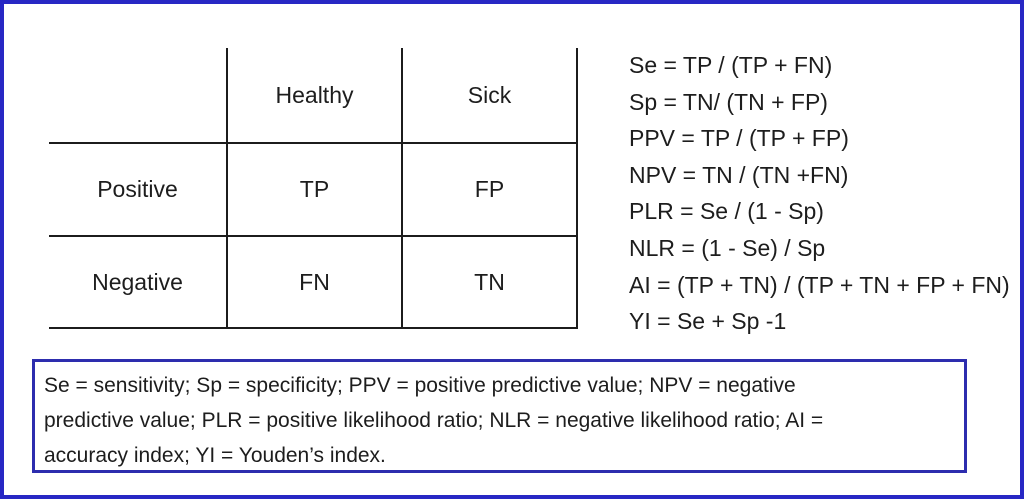 This screenshot has height=499, width=1024. I want to click on formula-ppv: PPV = TP / (TP + FP), so click(739, 138).